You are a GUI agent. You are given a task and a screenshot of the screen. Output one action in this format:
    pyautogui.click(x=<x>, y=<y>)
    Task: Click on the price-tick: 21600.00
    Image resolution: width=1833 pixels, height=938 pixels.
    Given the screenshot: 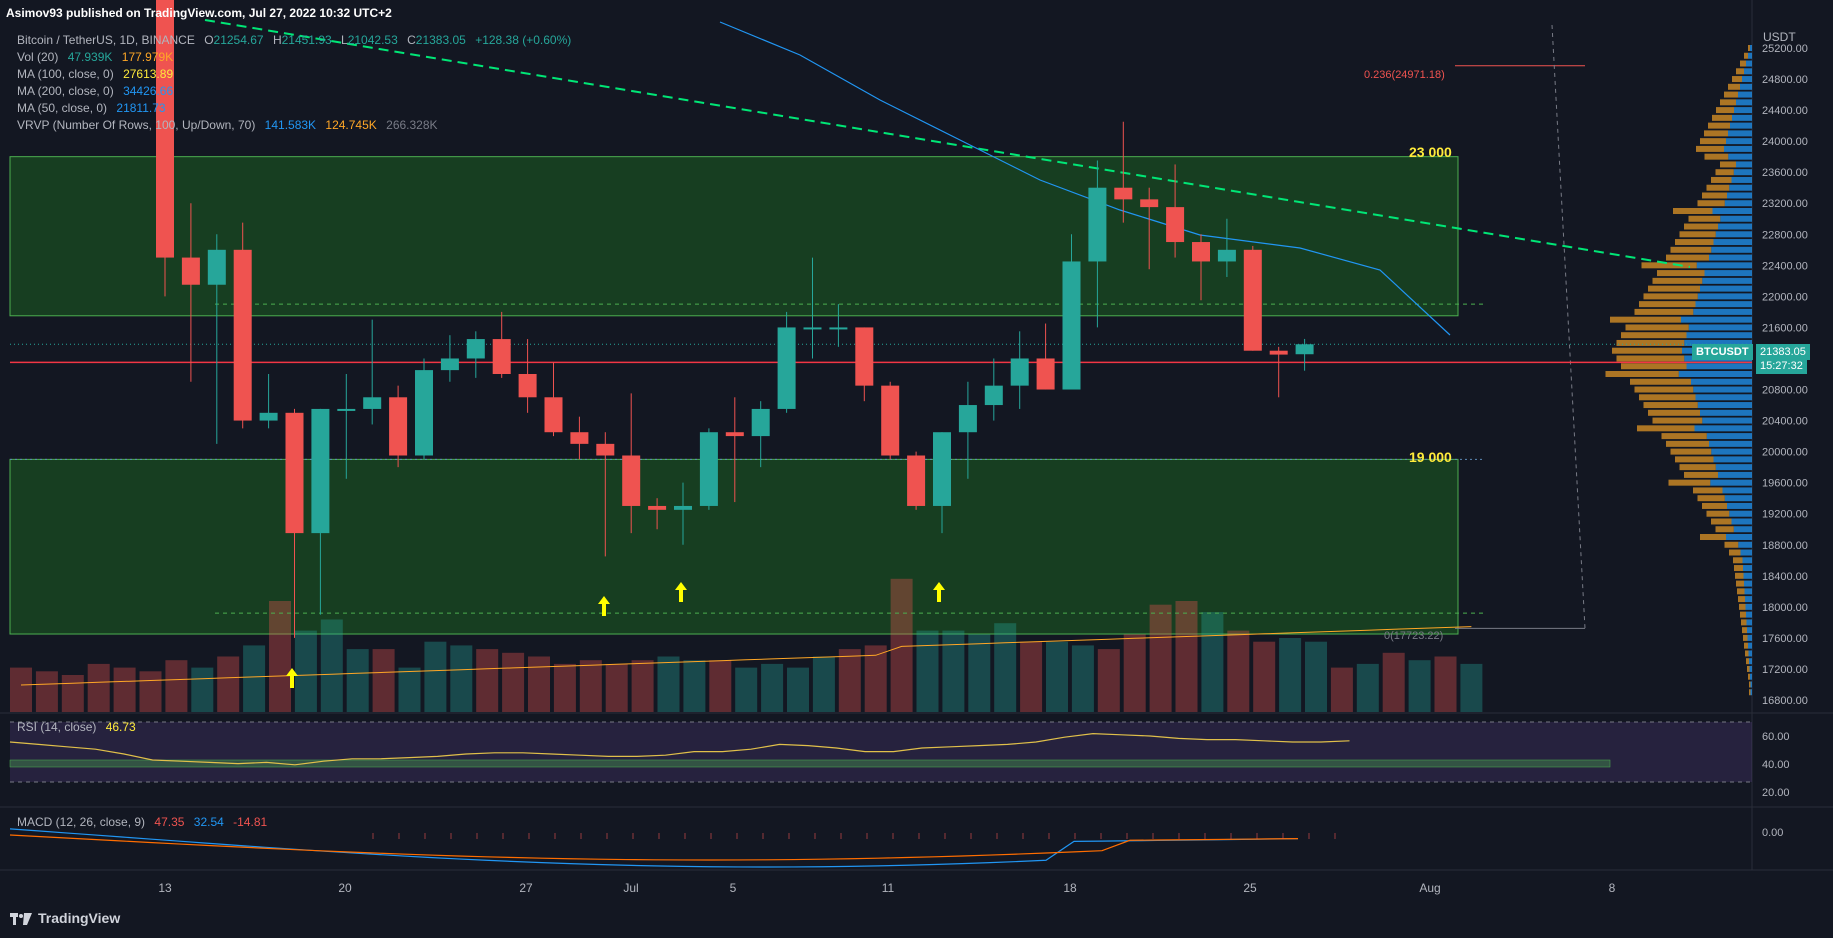 What is the action you would take?
    pyautogui.click(x=1785, y=328)
    